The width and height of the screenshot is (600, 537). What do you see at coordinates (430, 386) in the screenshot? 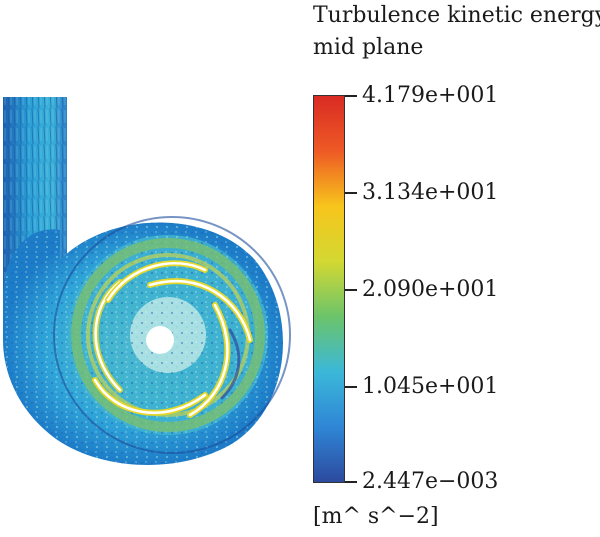
I see `colorbar-tick-label: 1.045e+001` at bounding box center [430, 386].